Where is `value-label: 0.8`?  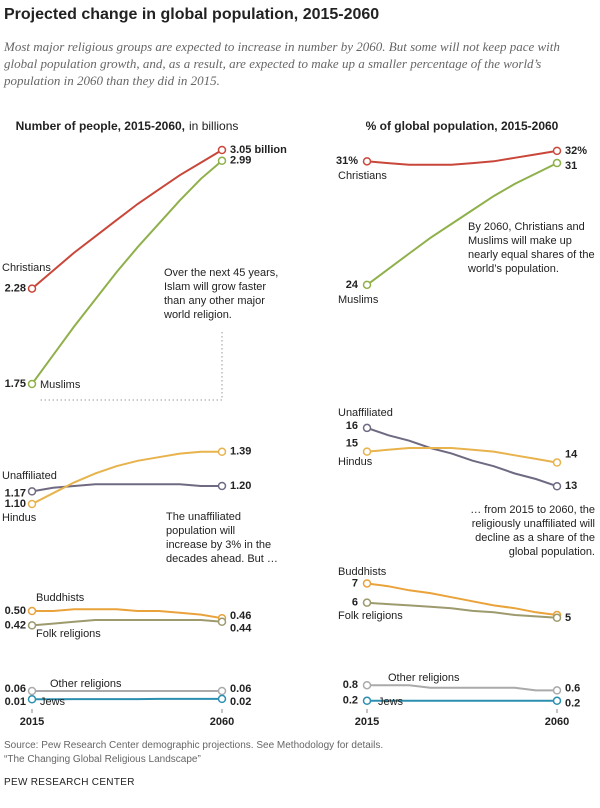 value-label: 0.8 is located at coordinates (350, 685).